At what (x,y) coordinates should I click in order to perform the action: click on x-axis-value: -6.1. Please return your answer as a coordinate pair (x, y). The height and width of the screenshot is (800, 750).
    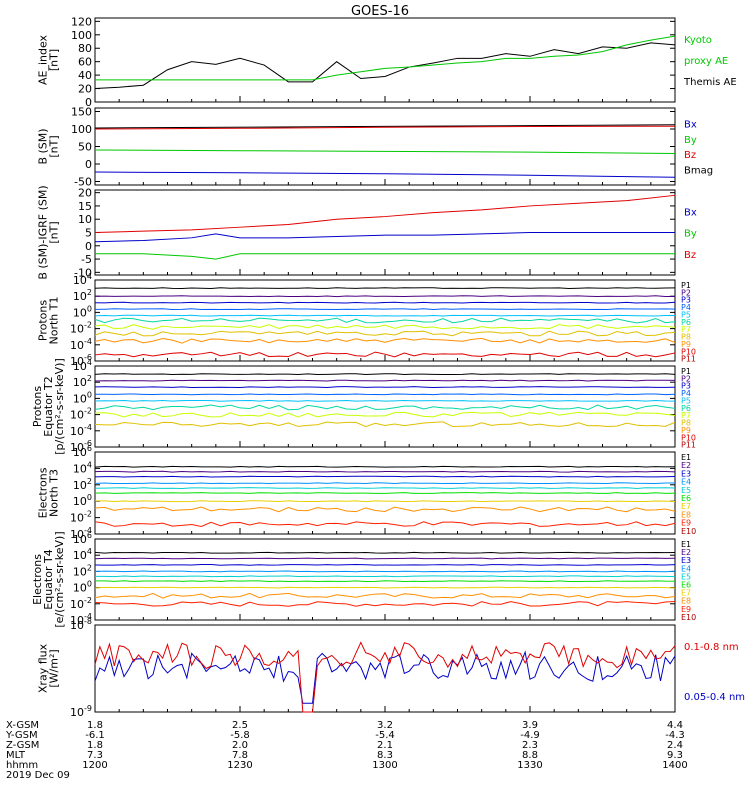
    Looking at the image, I should click on (95, 735).